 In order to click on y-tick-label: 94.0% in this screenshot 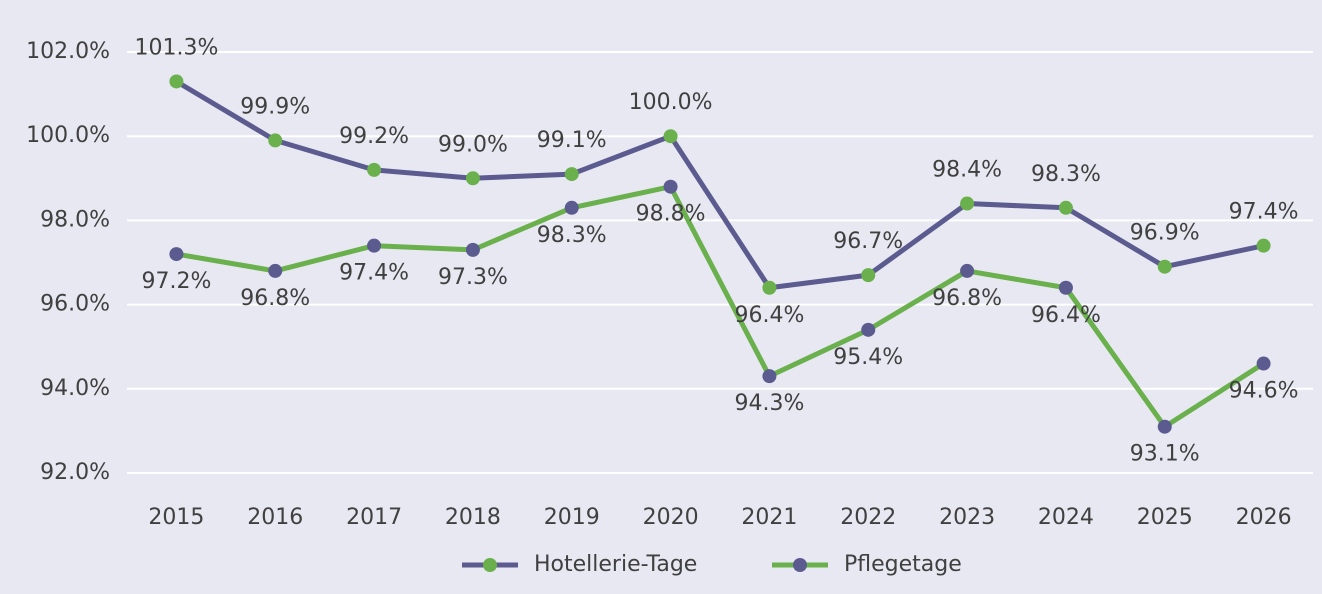, I will do `click(75, 388)`.